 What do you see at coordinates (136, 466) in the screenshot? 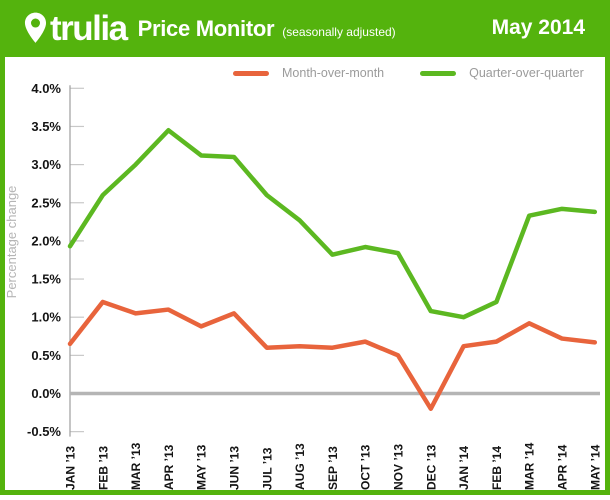
I see `x-tick-label: MAR ’13` at bounding box center [136, 466].